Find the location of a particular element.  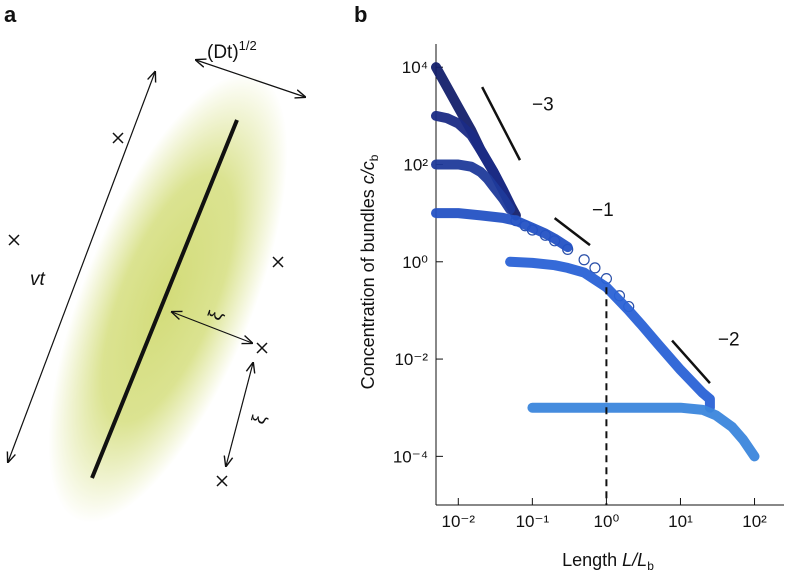

x-axis-label: Length L/Lb is located at coordinates (608, 561).